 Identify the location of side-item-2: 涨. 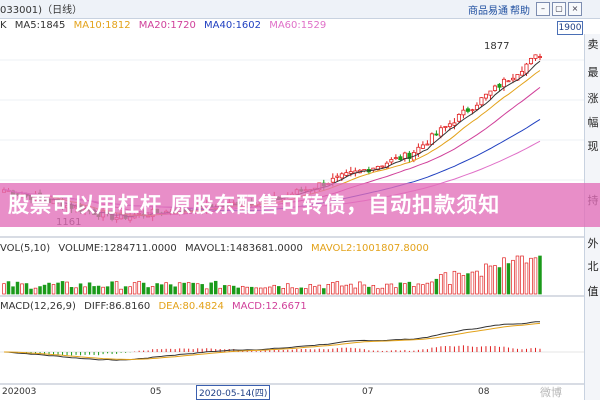
(593, 98).